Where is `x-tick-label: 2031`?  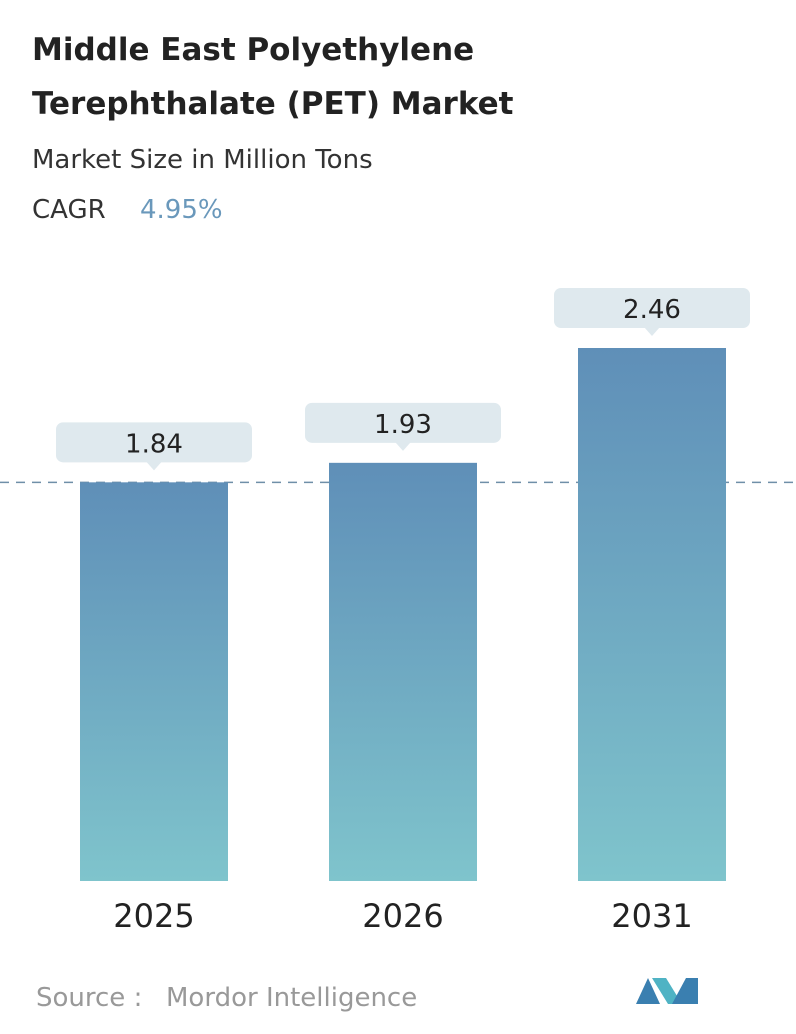
x-tick-label: 2031 is located at coordinates (651, 916).